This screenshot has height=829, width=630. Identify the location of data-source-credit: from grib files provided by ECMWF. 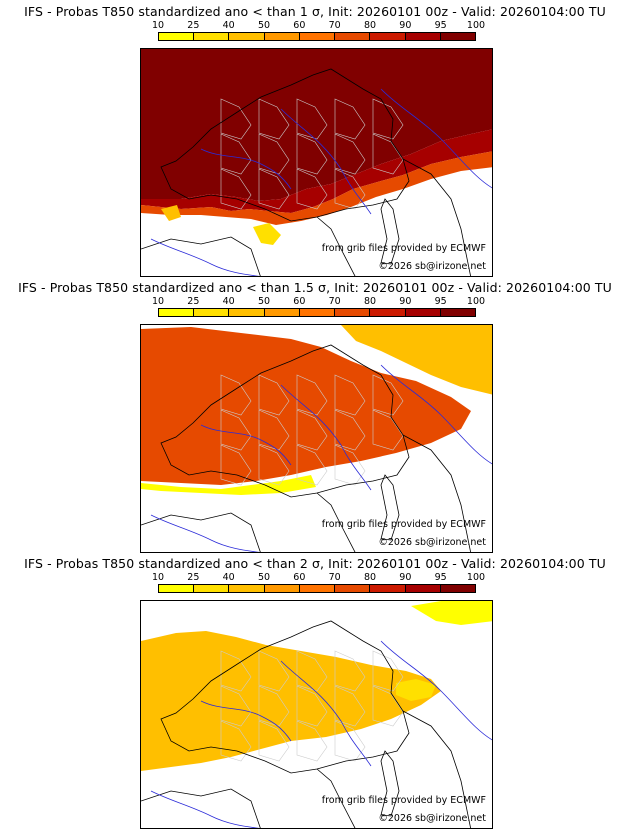
(403, 800).